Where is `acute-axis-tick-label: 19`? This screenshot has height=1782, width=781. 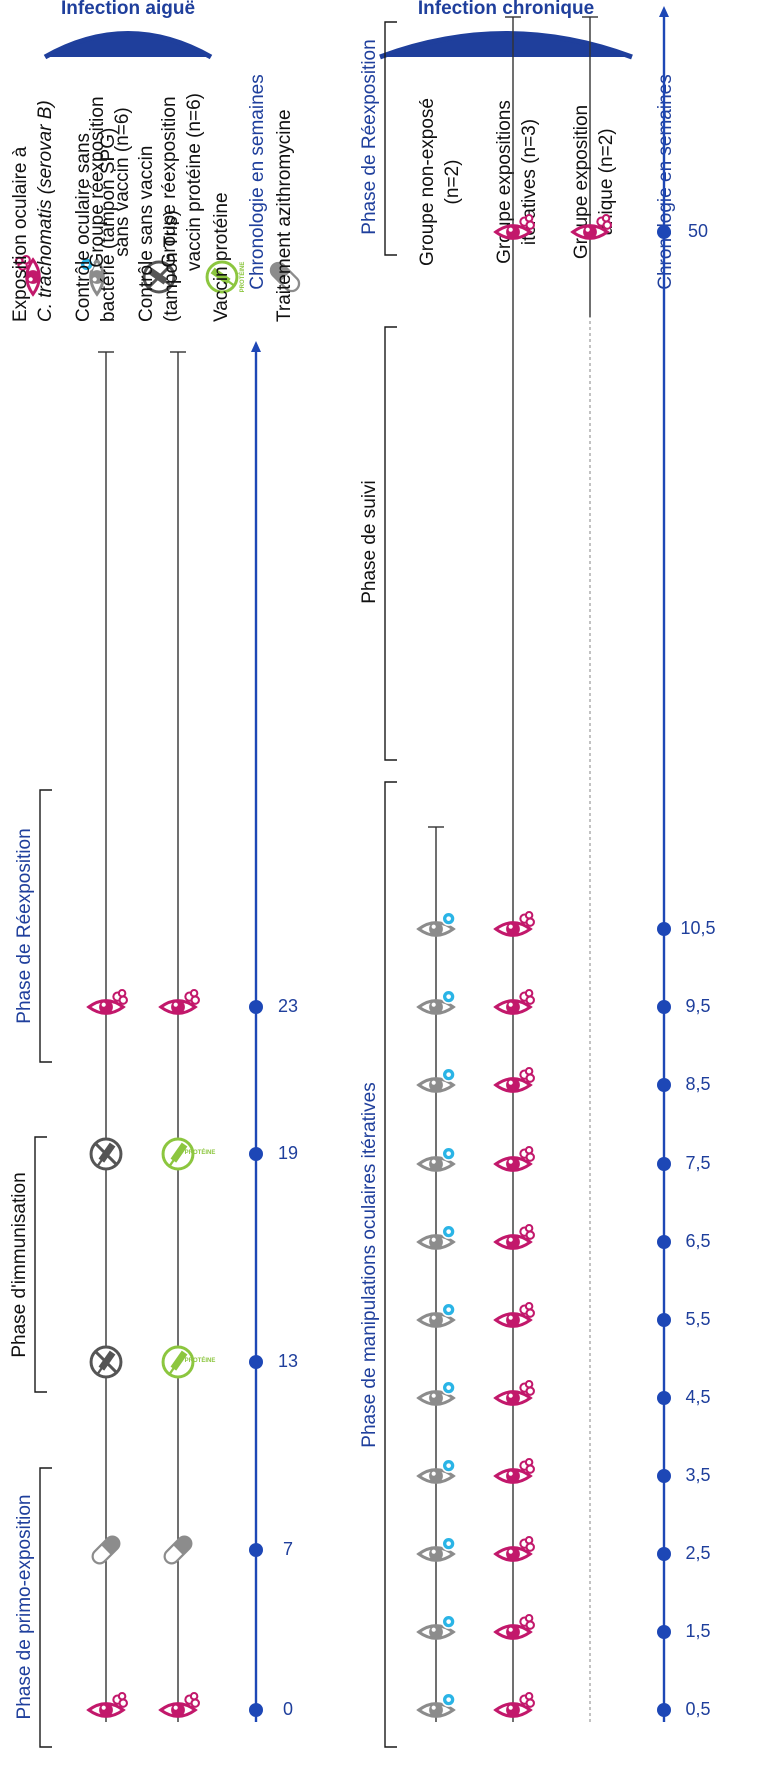 acute-axis-tick-label: 19 is located at coordinates (288, 1153).